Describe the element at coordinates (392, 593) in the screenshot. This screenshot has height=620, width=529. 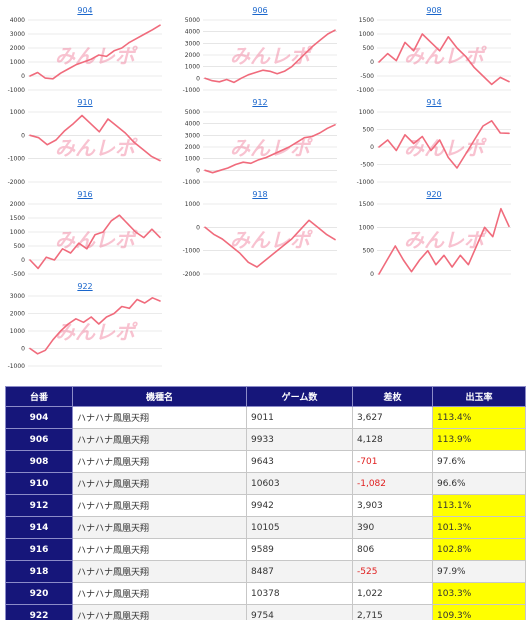
I see `diff-cell: 1,022` at that location.